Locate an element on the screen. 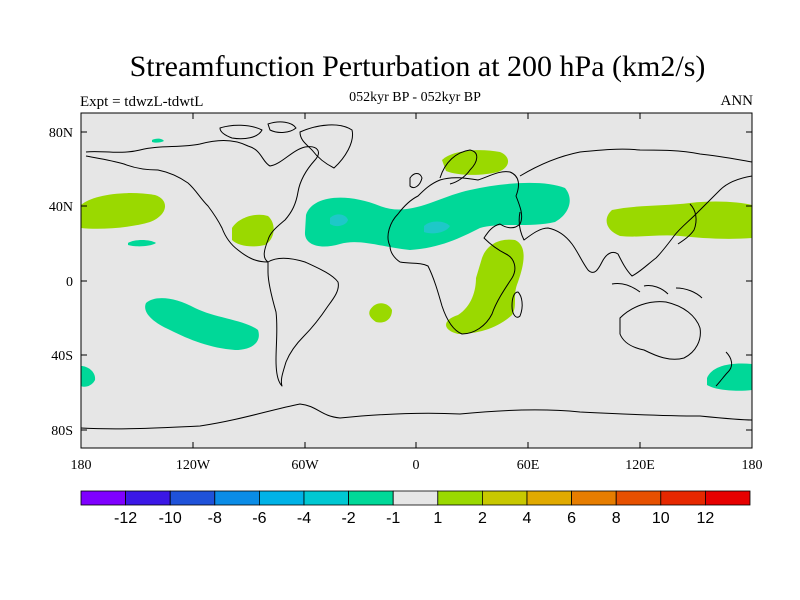 This screenshot has width=800, height=600. coast-british-isles is located at coordinates (416, 181).